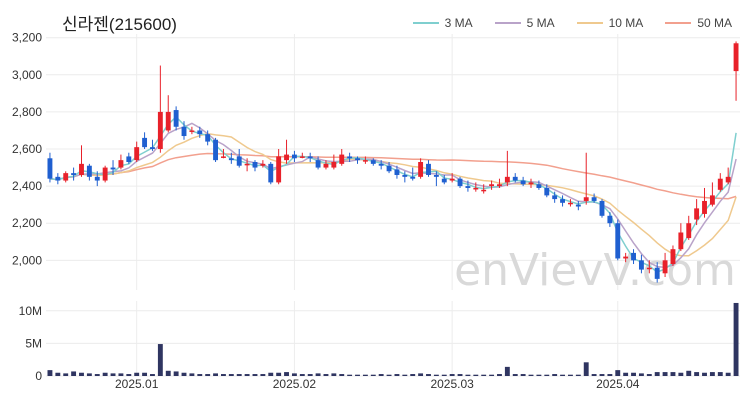 This screenshot has height=400, width=750. What do you see at coordinates (540, 23) in the screenshot?
I see `legend-label-ma5: 5 MA` at bounding box center [540, 23].